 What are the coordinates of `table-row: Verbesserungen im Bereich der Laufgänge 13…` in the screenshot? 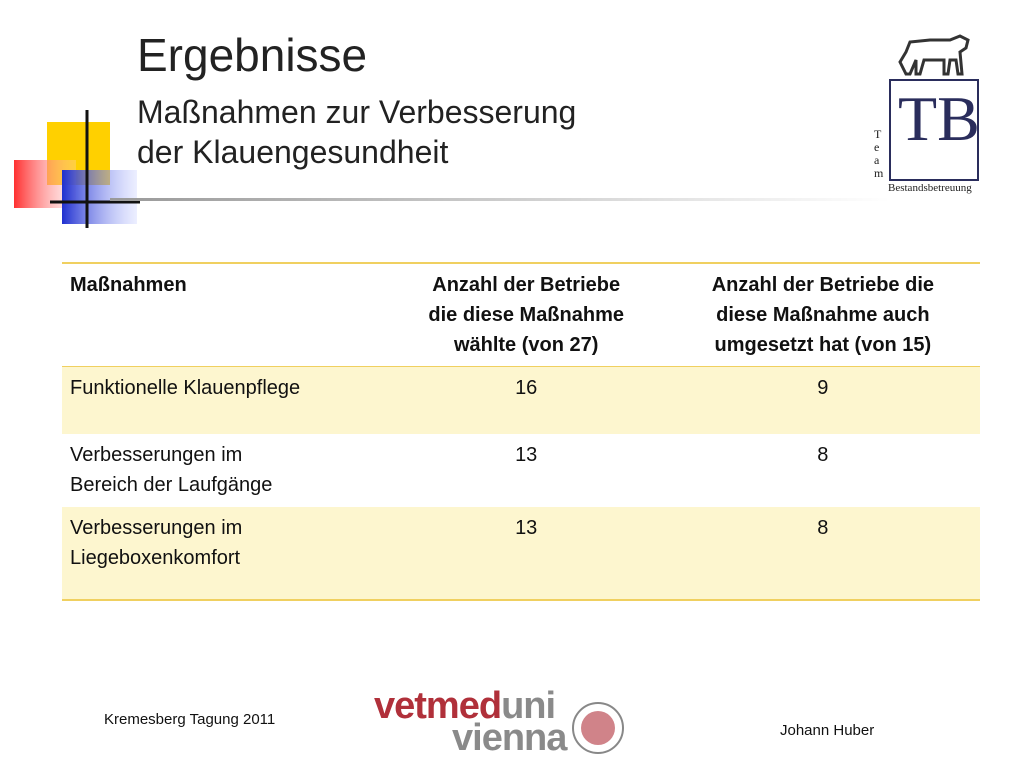 It's located at (521, 470).